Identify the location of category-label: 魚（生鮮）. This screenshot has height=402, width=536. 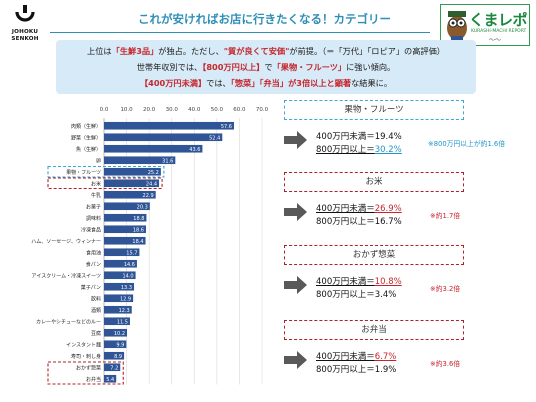
(88, 149).